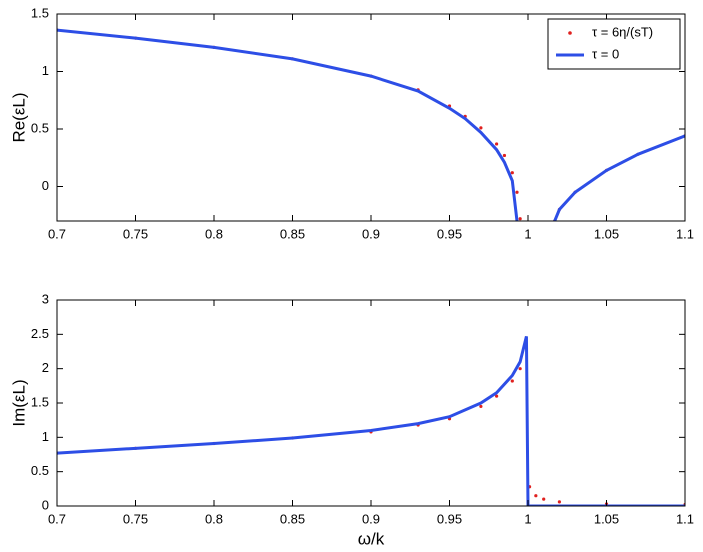  Describe the element at coordinates (40, 333) in the screenshot. I see `y-tick-label: 2.5` at that location.